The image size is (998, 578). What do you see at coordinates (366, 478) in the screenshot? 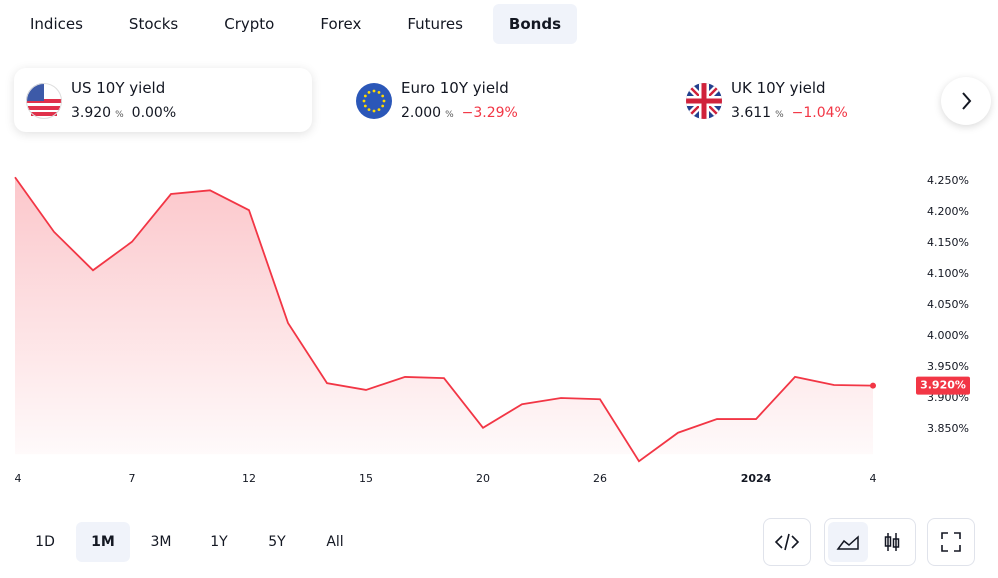
I see `x-tick-label: 15` at bounding box center [366, 478].